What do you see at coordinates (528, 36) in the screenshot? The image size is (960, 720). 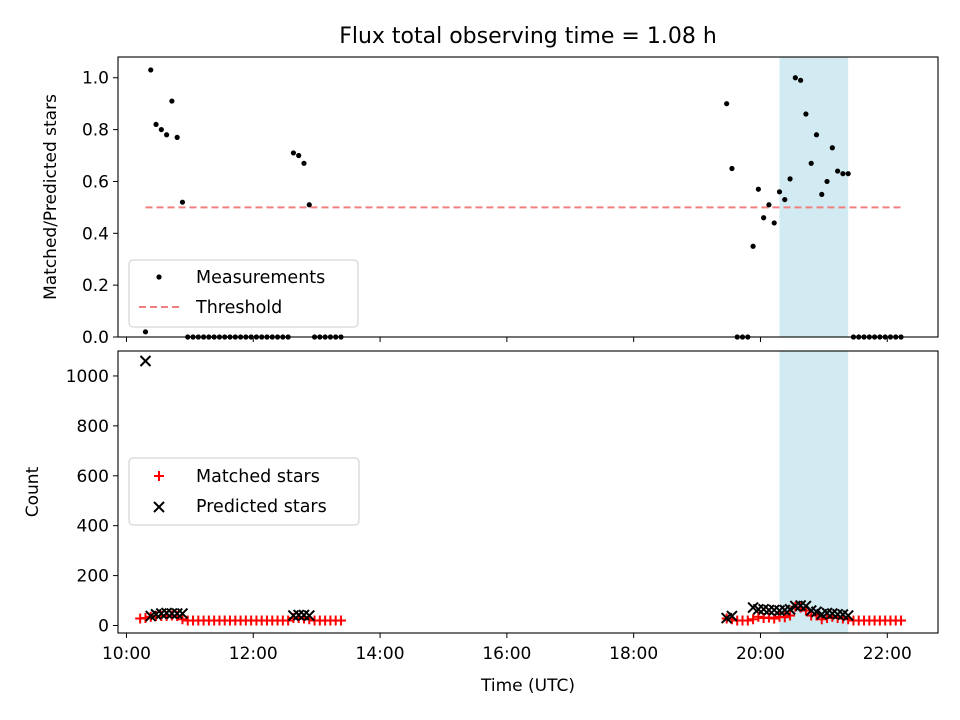 I see `top-chart-title: Flux total observing time = 1.08 h` at bounding box center [528, 36].